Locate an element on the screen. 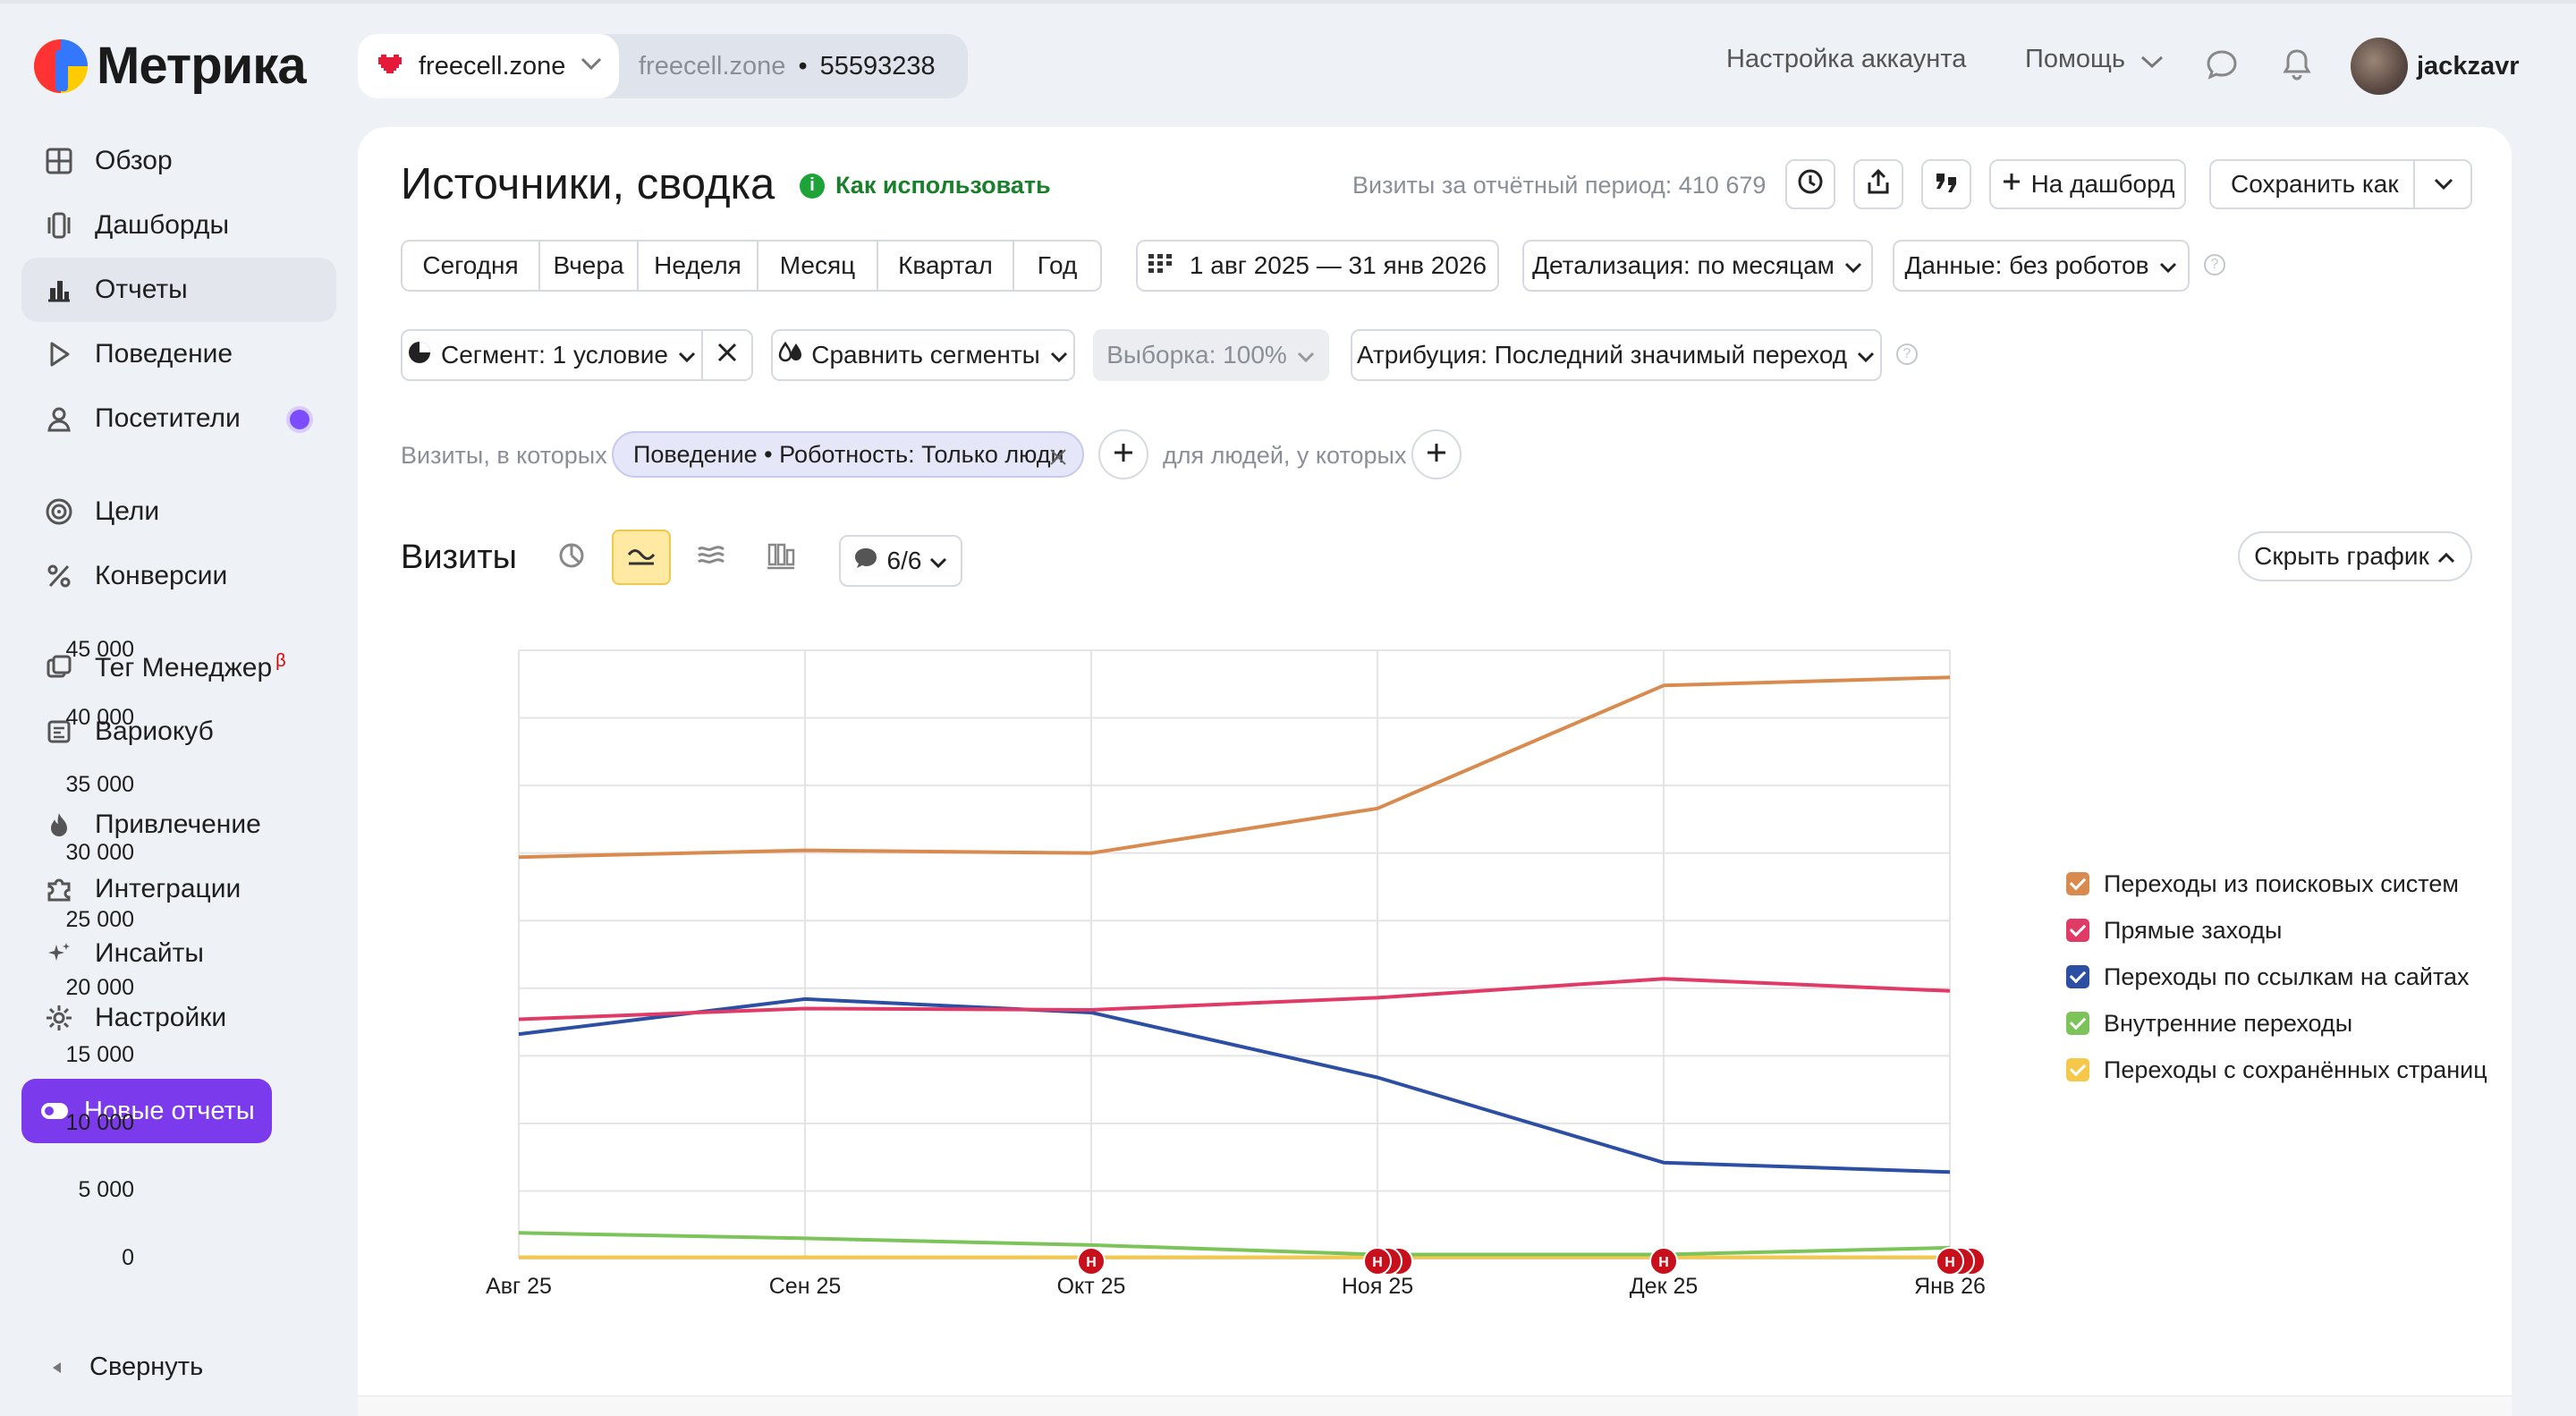  how-to-use-label: Как использовать is located at coordinates (943, 186).